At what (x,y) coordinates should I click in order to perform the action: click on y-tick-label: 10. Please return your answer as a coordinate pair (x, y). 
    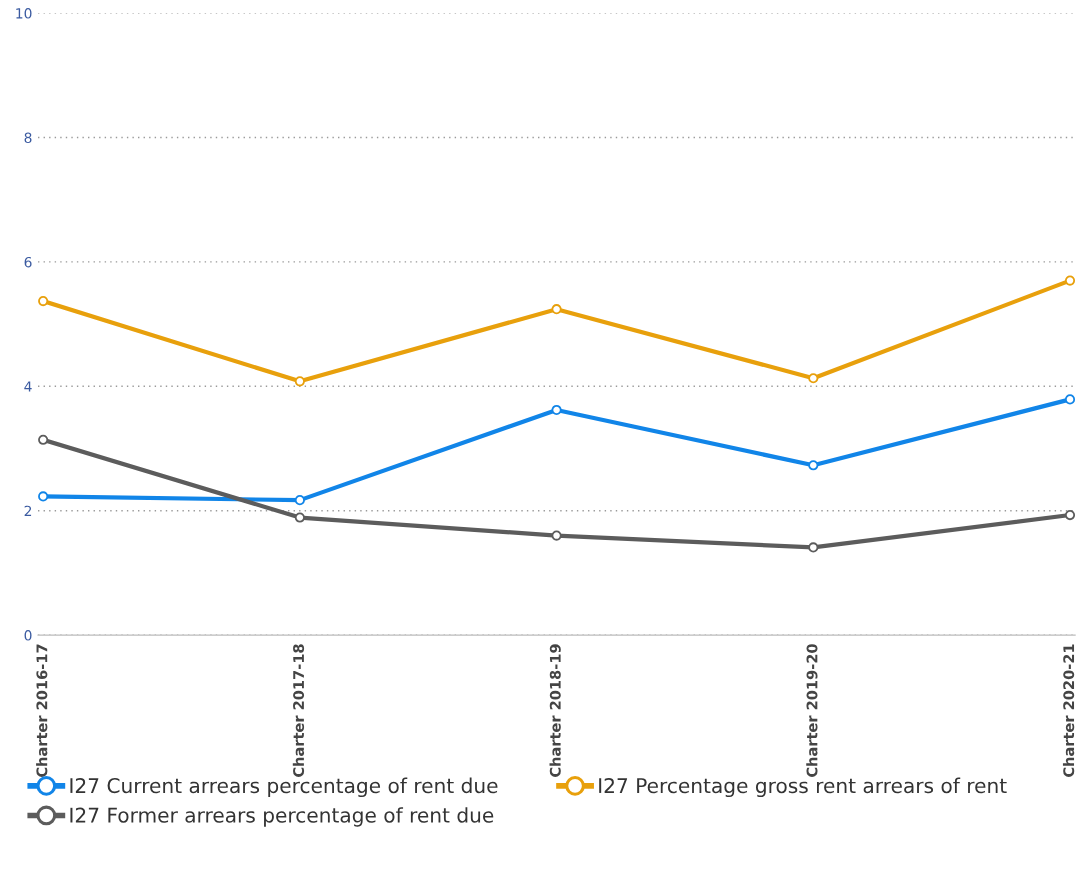
    Looking at the image, I should click on (24, 13).